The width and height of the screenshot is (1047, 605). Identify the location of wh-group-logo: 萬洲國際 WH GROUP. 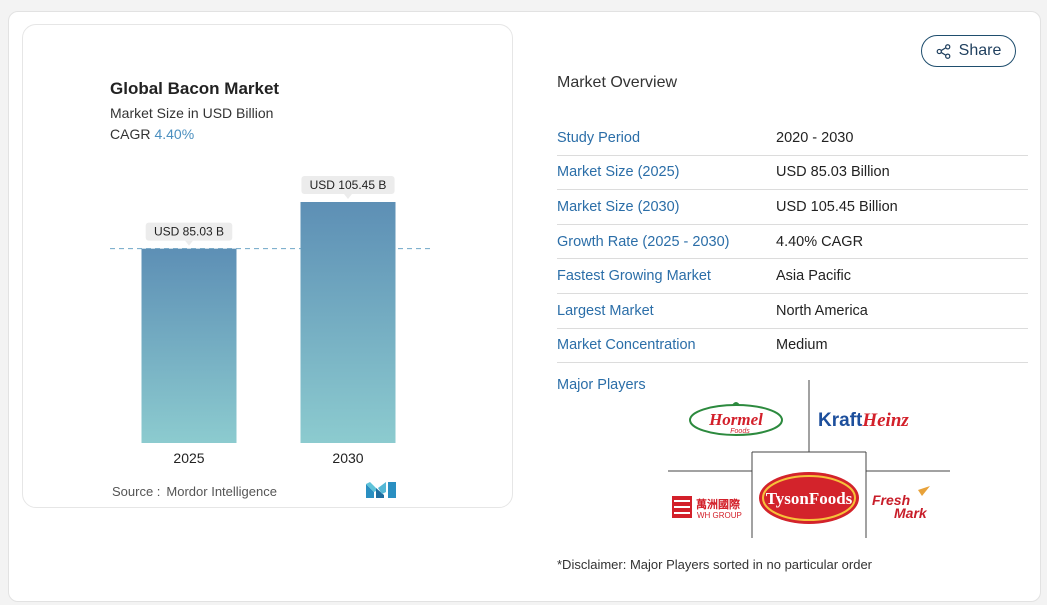
(707, 508).